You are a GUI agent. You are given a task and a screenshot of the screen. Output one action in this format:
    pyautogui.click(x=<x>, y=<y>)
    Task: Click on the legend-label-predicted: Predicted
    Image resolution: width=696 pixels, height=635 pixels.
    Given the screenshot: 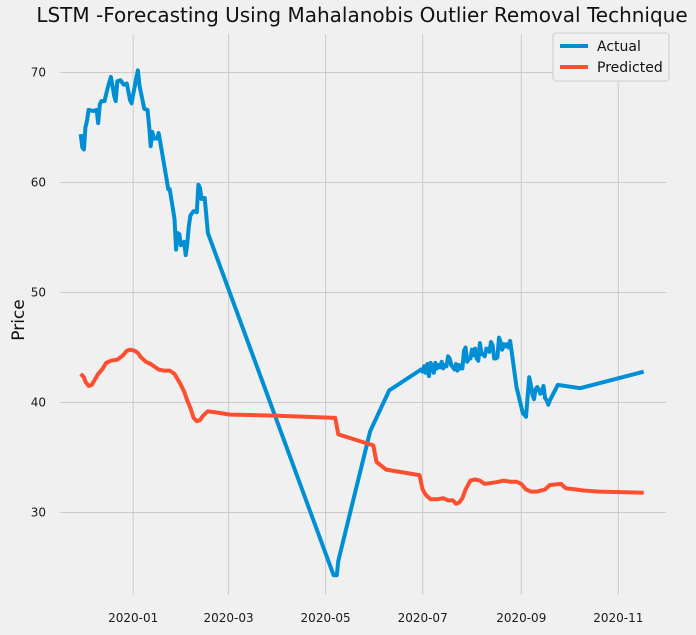 What is the action you would take?
    pyautogui.click(x=630, y=68)
    